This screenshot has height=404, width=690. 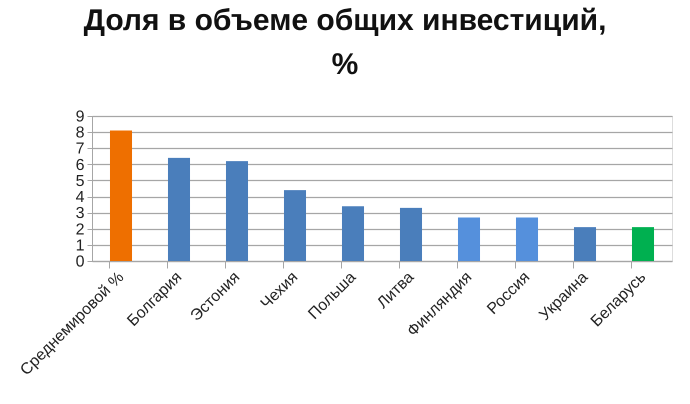 I want to click on y-tick-label: 2, so click(x=80, y=229).